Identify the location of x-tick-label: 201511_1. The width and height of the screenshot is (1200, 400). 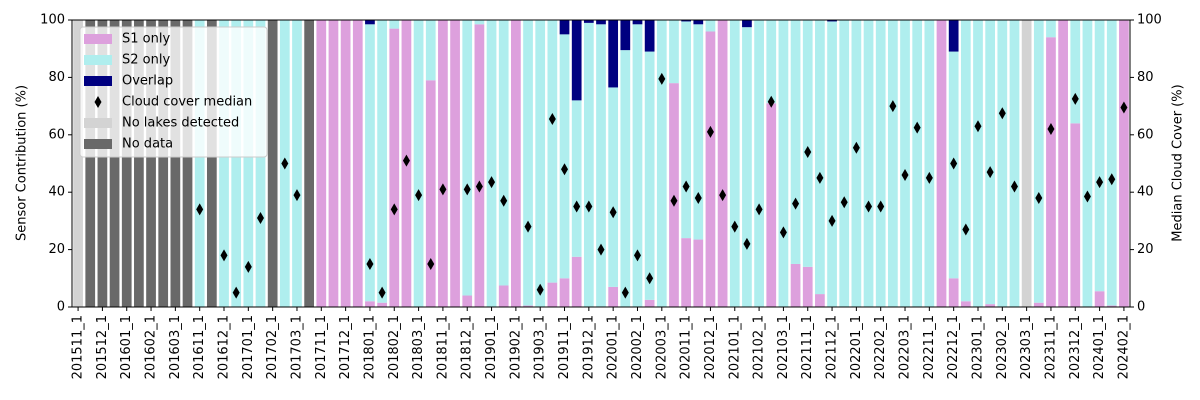
(78, 347).